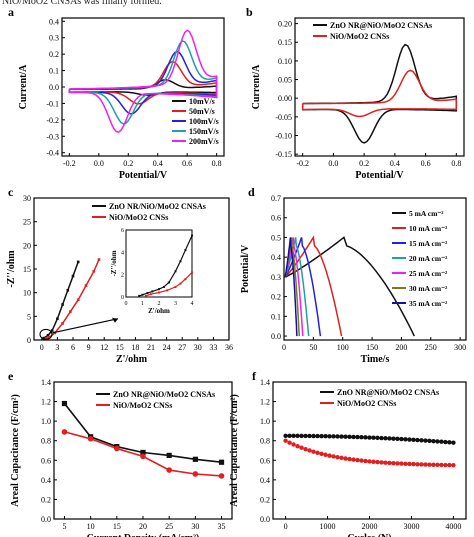 This screenshot has height=537, width=474. I want to click on x-tick-label: 0.6, so click(426, 163).